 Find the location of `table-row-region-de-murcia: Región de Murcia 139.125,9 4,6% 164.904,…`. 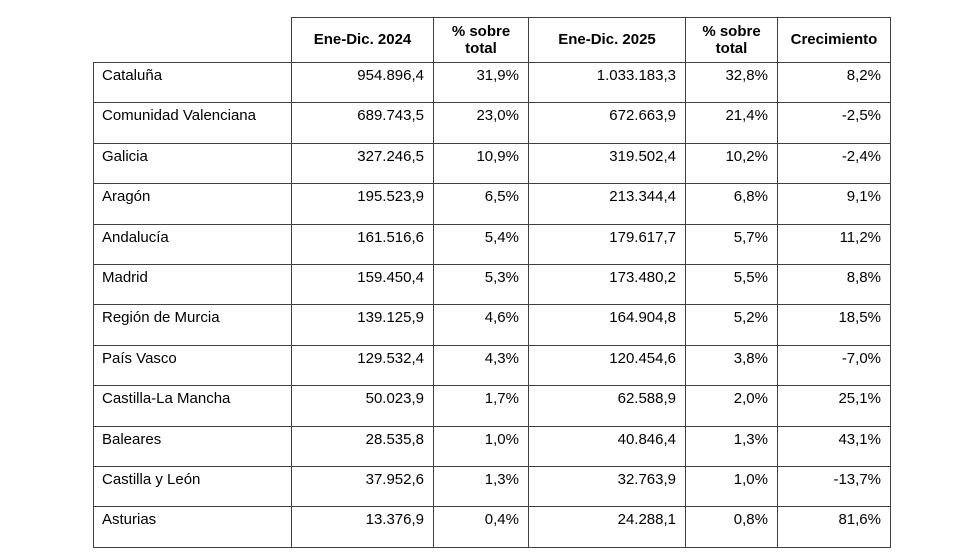

table-row-region-de-murcia: Región de Murcia 139.125,9 4,6% 164.904,… is located at coordinates (492, 325).